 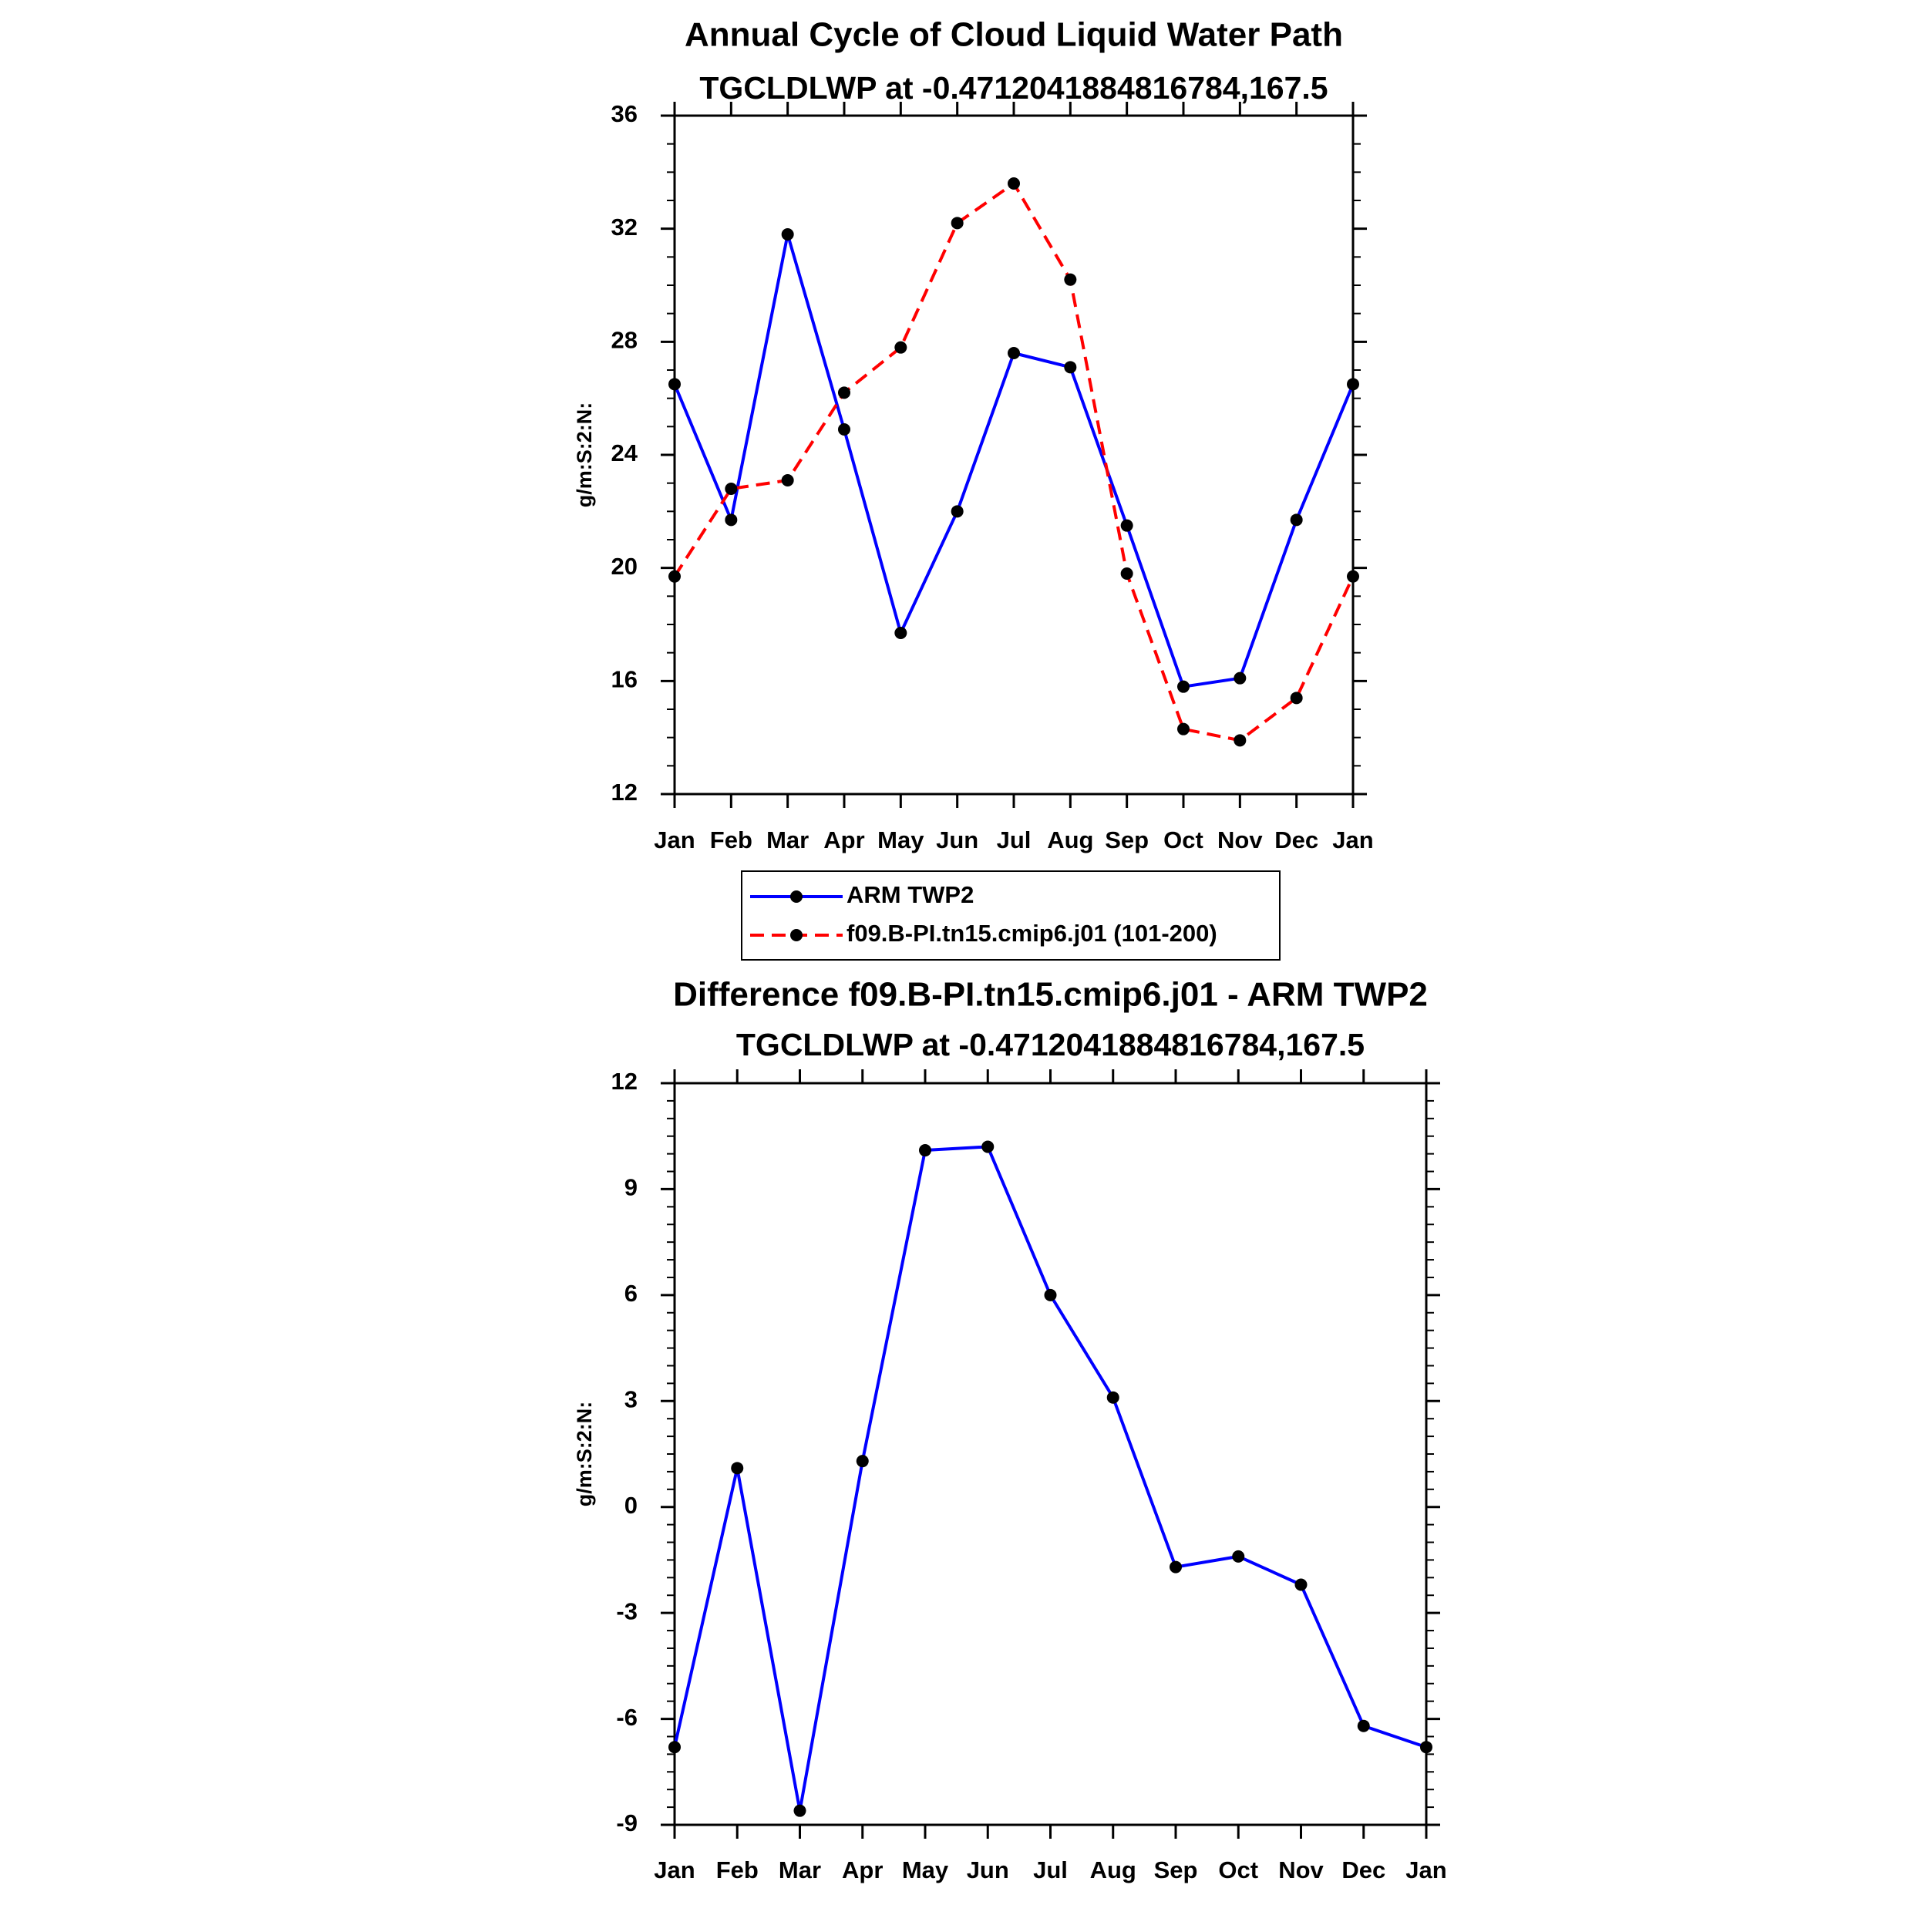 What do you see at coordinates (627, 1717) in the screenshot?
I see `y-tick-label: -6` at bounding box center [627, 1717].